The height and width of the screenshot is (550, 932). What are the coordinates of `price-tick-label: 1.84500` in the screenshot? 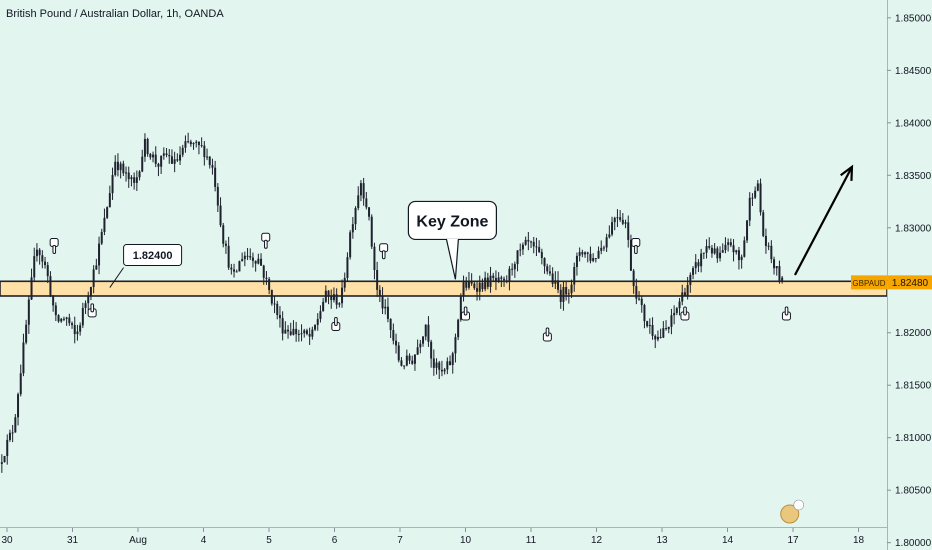 It's located at (913, 71).